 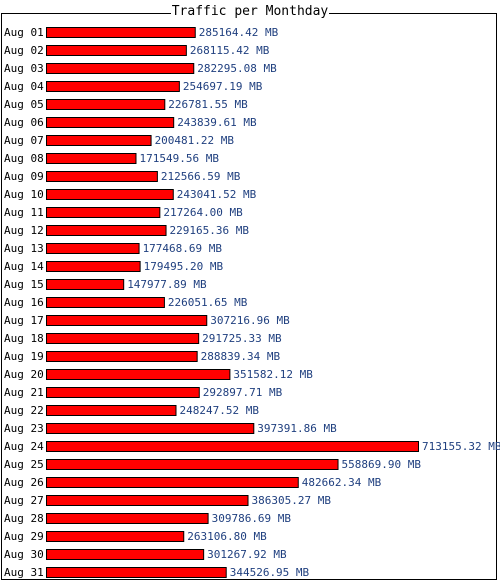 I want to click on category-label: Aug 20, so click(x=24, y=374).